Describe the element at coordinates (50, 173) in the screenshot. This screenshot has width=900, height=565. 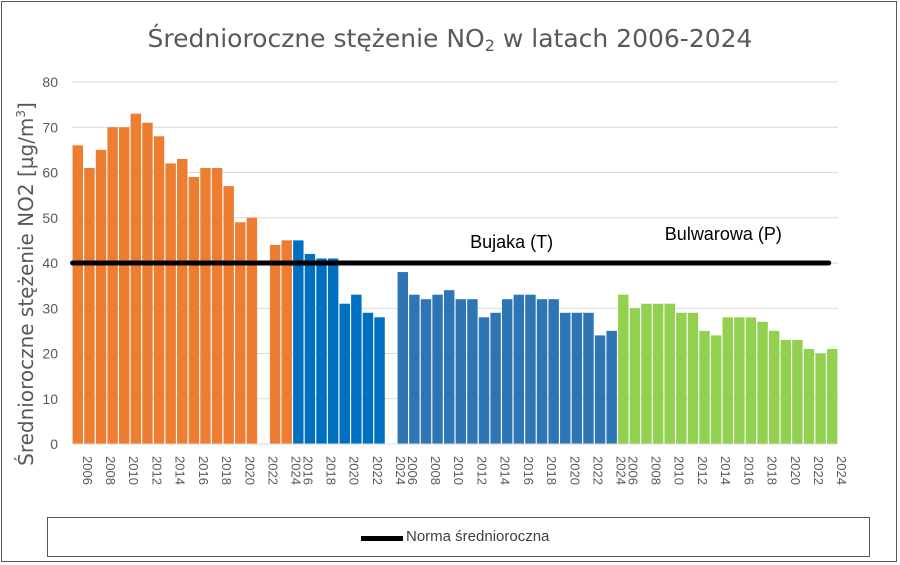
I see `y-tick-label: 60` at that location.